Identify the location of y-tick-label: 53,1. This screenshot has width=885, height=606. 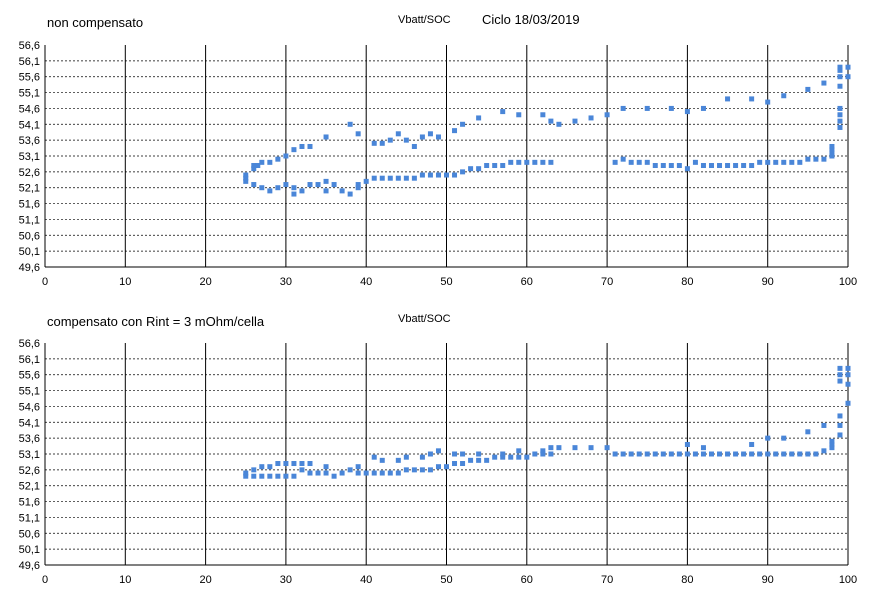
(29, 455).